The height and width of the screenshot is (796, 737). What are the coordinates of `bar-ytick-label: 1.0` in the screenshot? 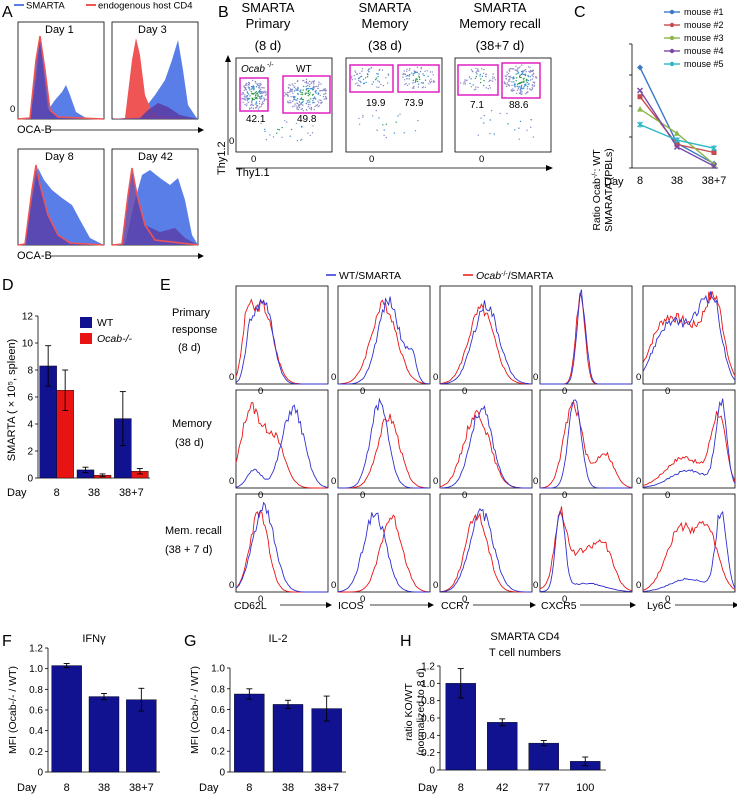 It's located at (36, 669).